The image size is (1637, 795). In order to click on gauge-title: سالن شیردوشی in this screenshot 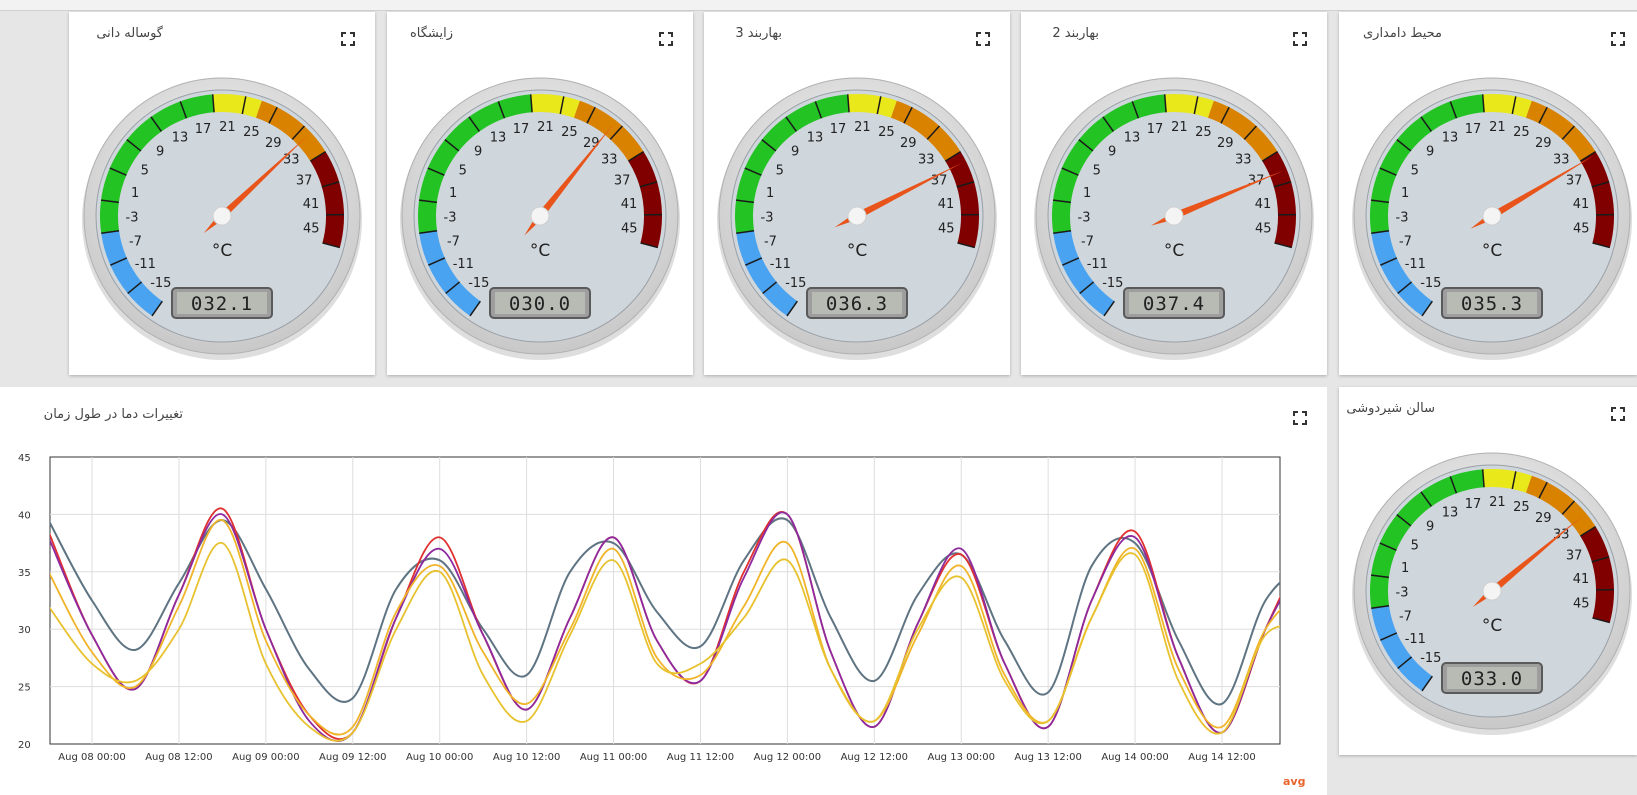, I will do `click(1390, 408)`.